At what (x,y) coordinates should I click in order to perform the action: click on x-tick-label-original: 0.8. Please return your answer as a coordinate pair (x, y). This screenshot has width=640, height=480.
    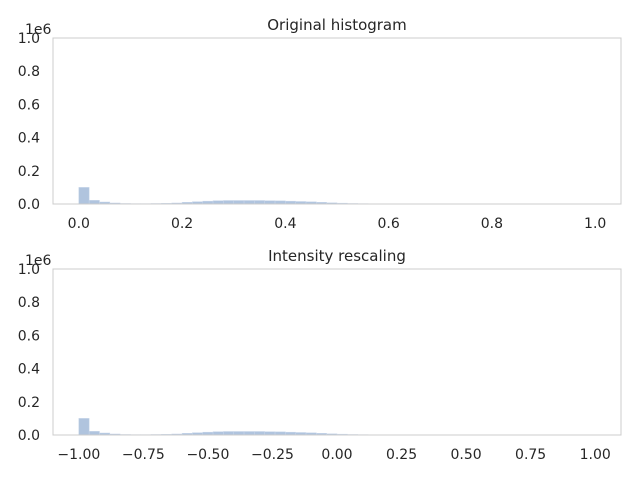
    Looking at the image, I should click on (492, 224).